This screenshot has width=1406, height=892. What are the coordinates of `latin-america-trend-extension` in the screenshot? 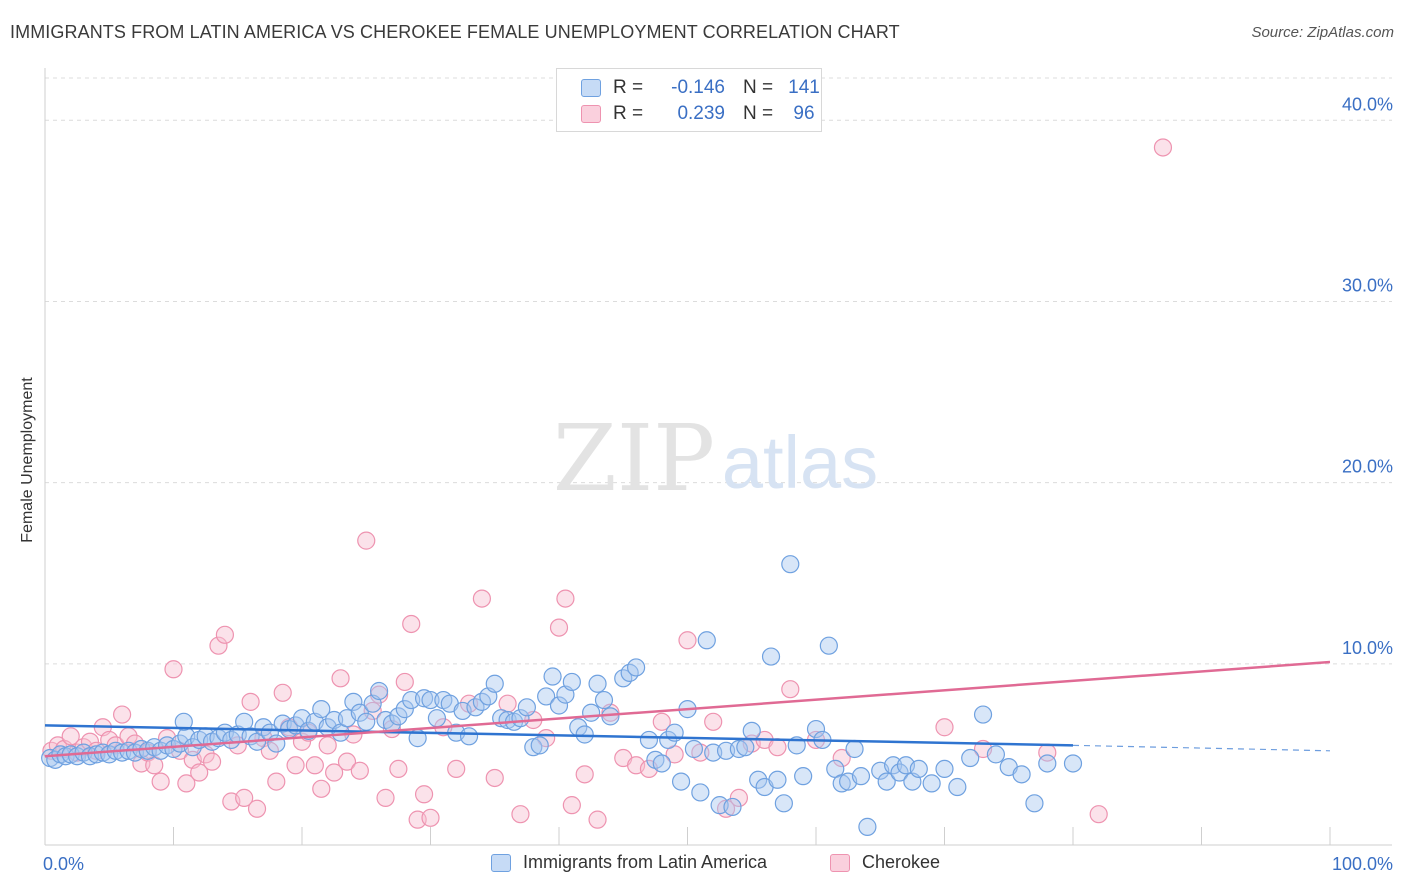 It's located at (1201, 748).